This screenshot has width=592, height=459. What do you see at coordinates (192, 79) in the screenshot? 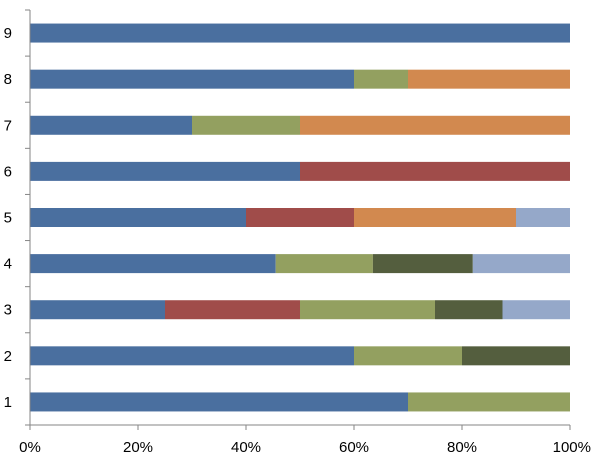
I see `bar-segment-cat8-series1` at bounding box center [192, 79].